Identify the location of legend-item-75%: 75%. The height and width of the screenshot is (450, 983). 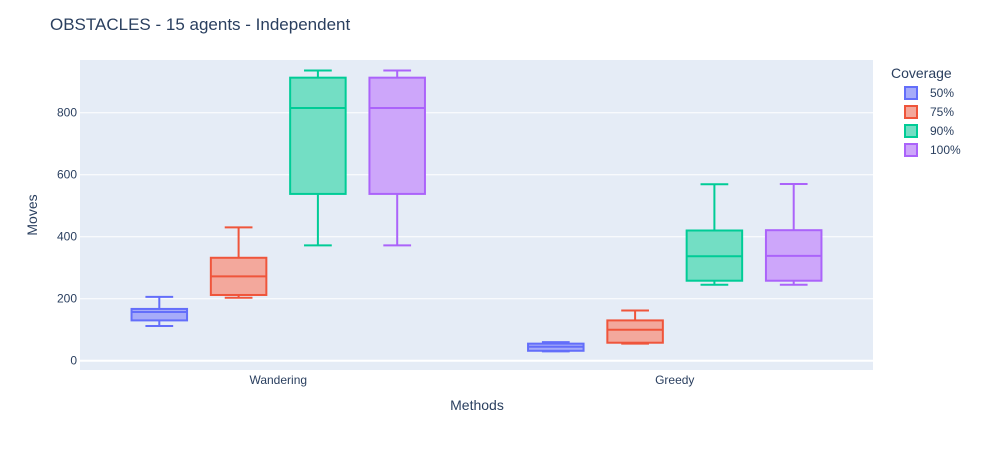
(929, 112).